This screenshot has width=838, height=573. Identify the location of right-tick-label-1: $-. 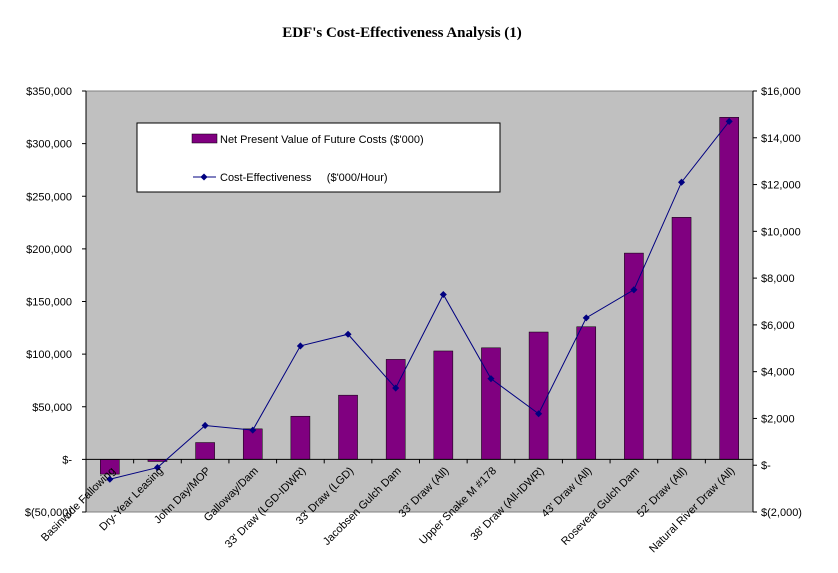
(766, 466).